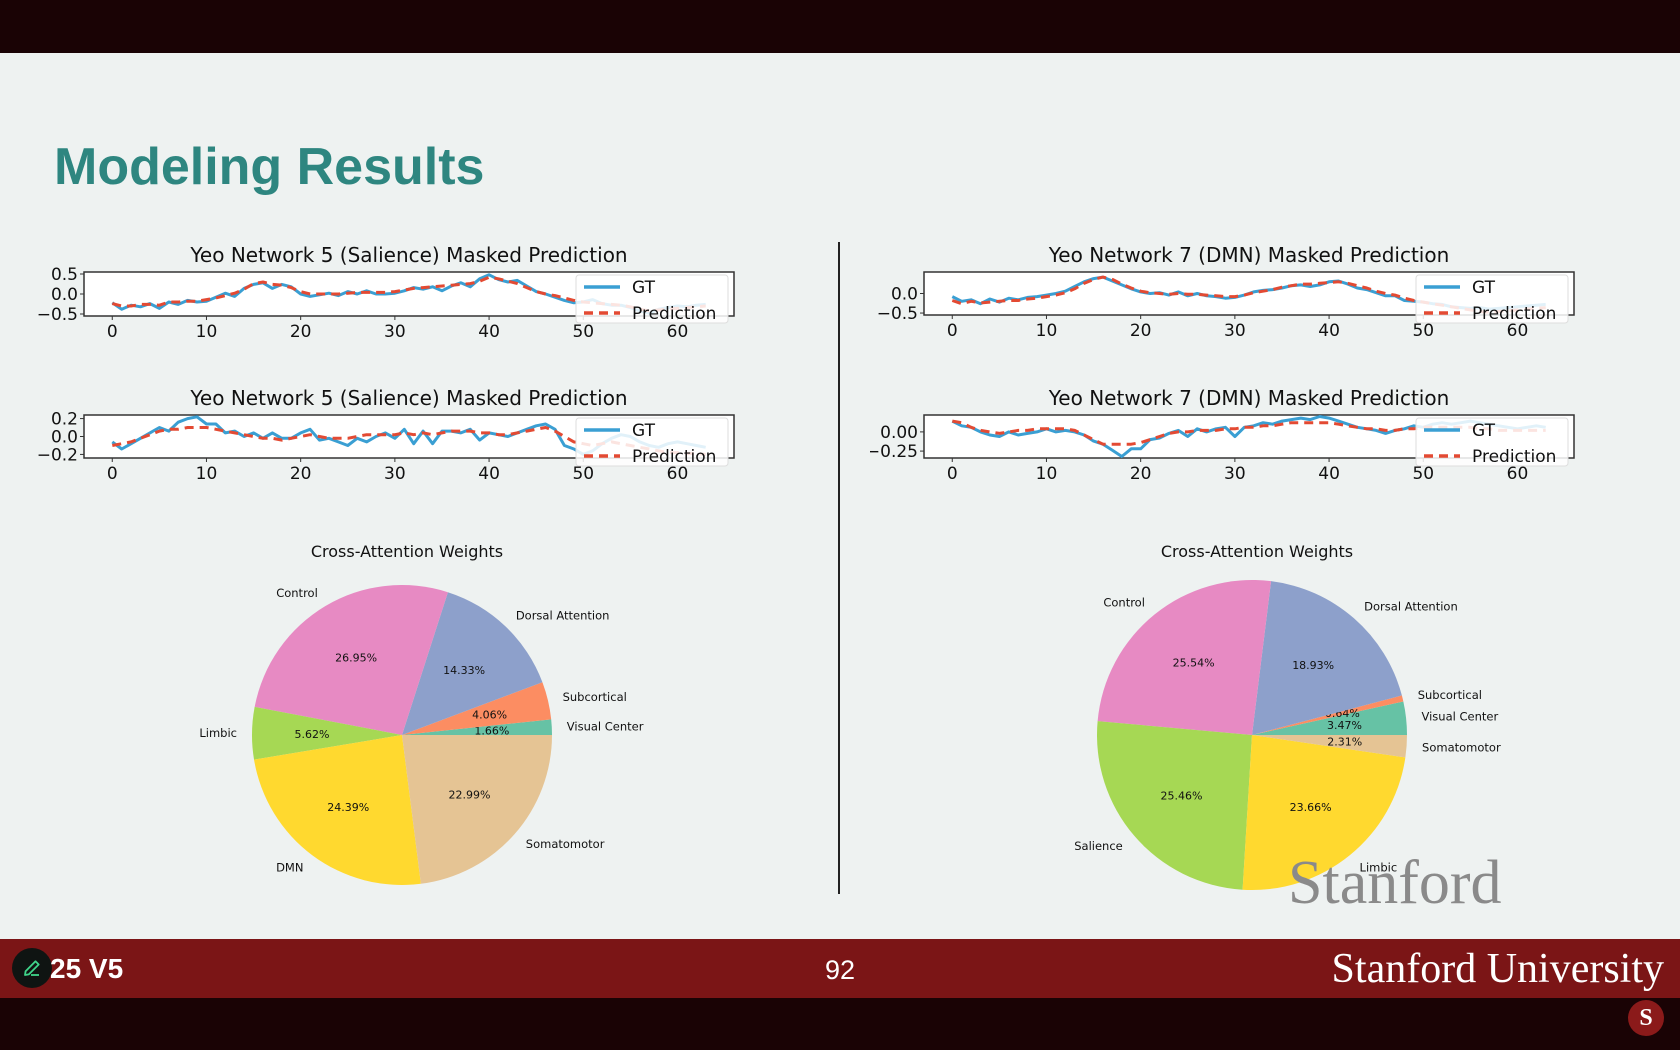 This screenshot has width=1680, height=1050. Describe the element at coordinates (289, 867) in the screenshot. I see `pie-label-dmn: DMN` at that location.